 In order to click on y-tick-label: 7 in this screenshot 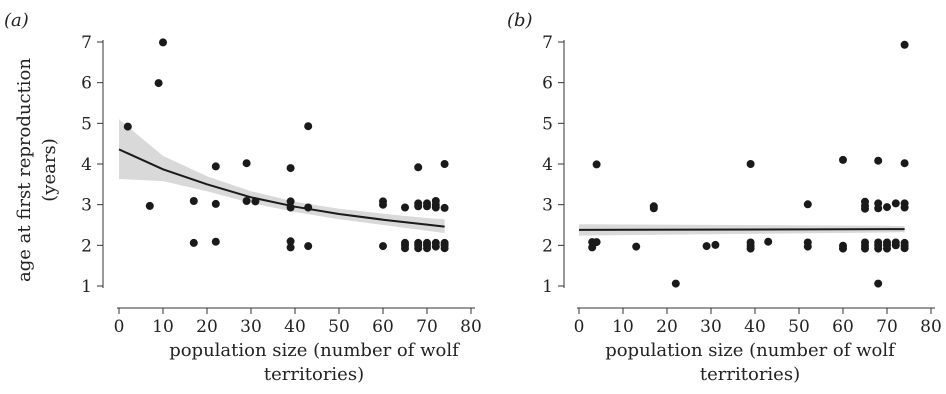, I will do `click(86, 43)`.